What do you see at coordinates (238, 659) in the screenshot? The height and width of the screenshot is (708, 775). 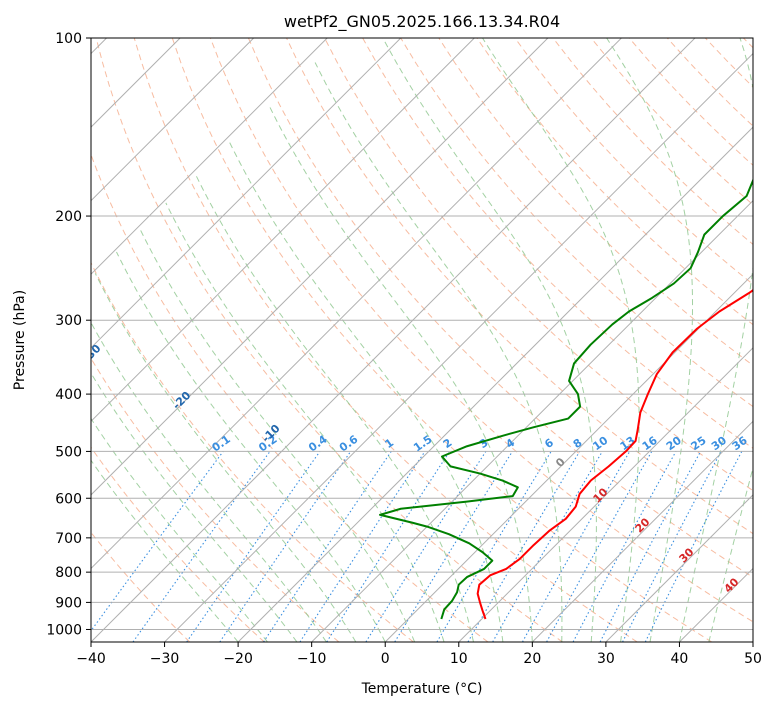 I see `x-tick-label: −20` at bounding box center [238, 659].